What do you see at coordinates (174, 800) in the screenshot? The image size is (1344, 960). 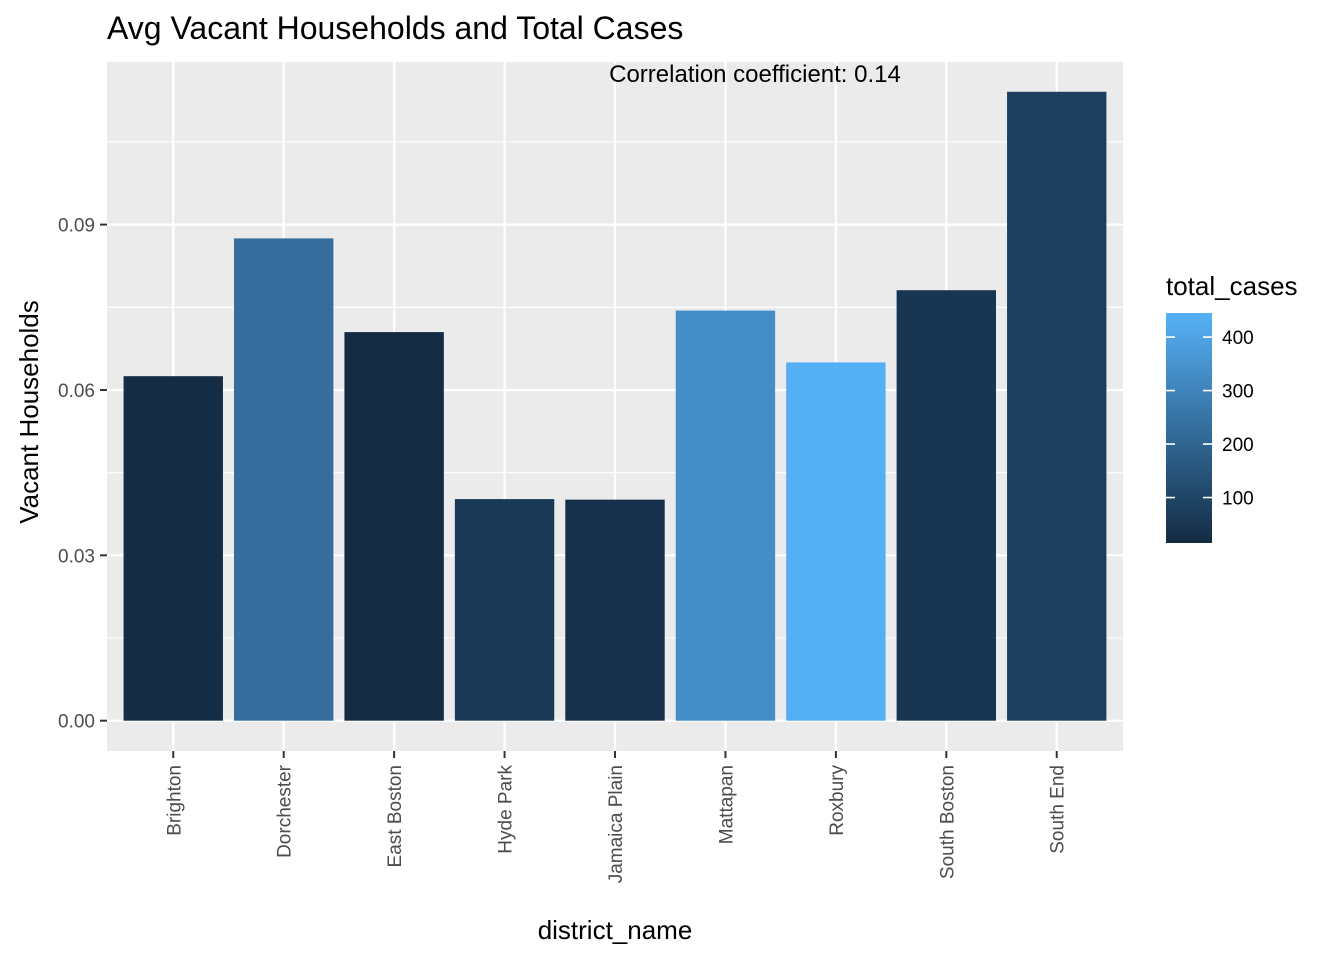 I see `x-tick-label: Brighton` at bounding box center [174, 800].